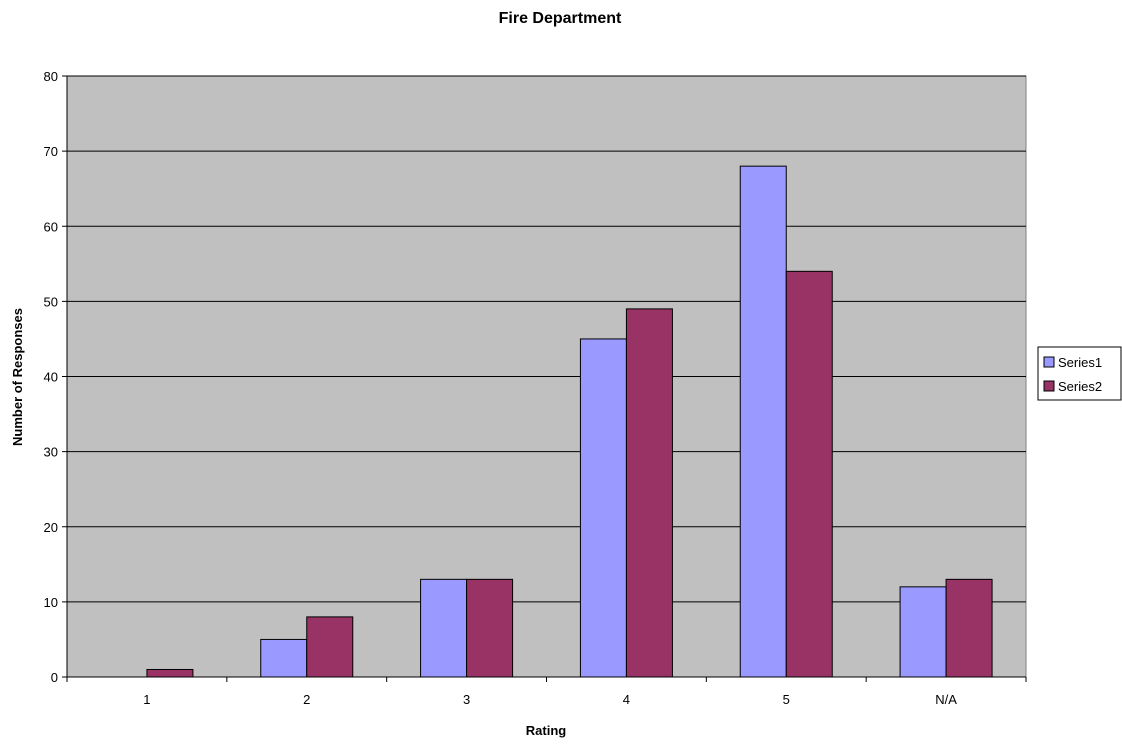 Image resolution: width=1122 pixels, height=749 pixels. Describe the element at coordinates (51, 377) in the screenshot. I see `y-tick-label: 40` at that location.